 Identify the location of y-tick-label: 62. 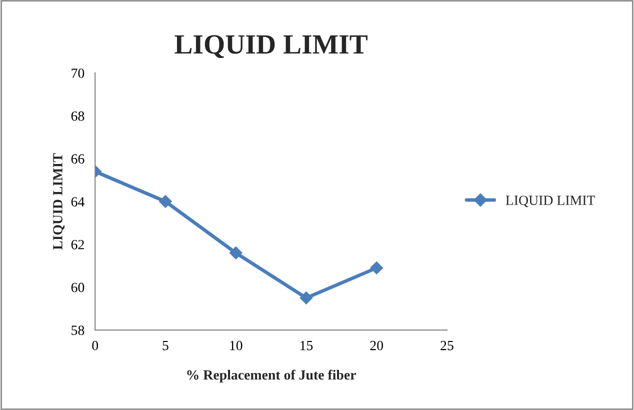
(77, 245).